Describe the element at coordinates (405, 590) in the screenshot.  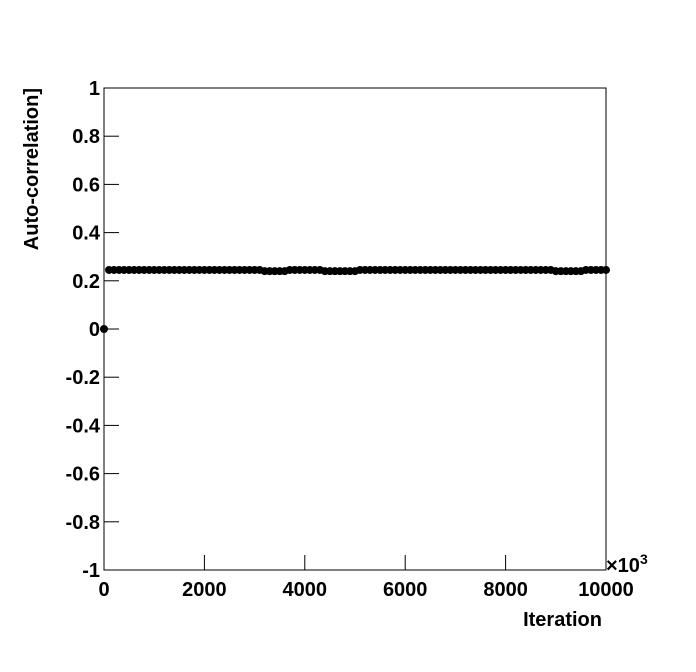
I see `x-tick-label: 6000` at that location.